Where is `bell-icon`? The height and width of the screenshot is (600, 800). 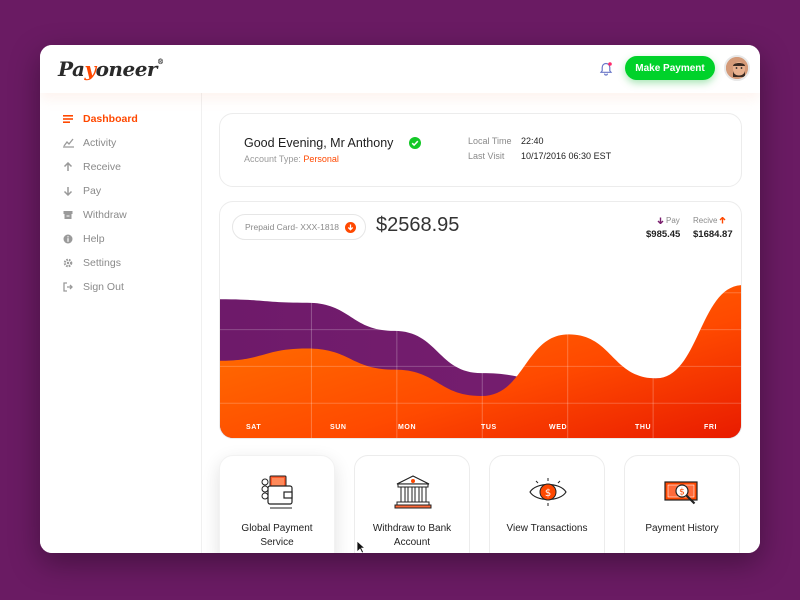
bell-icon is located at coordinates (606, 69).